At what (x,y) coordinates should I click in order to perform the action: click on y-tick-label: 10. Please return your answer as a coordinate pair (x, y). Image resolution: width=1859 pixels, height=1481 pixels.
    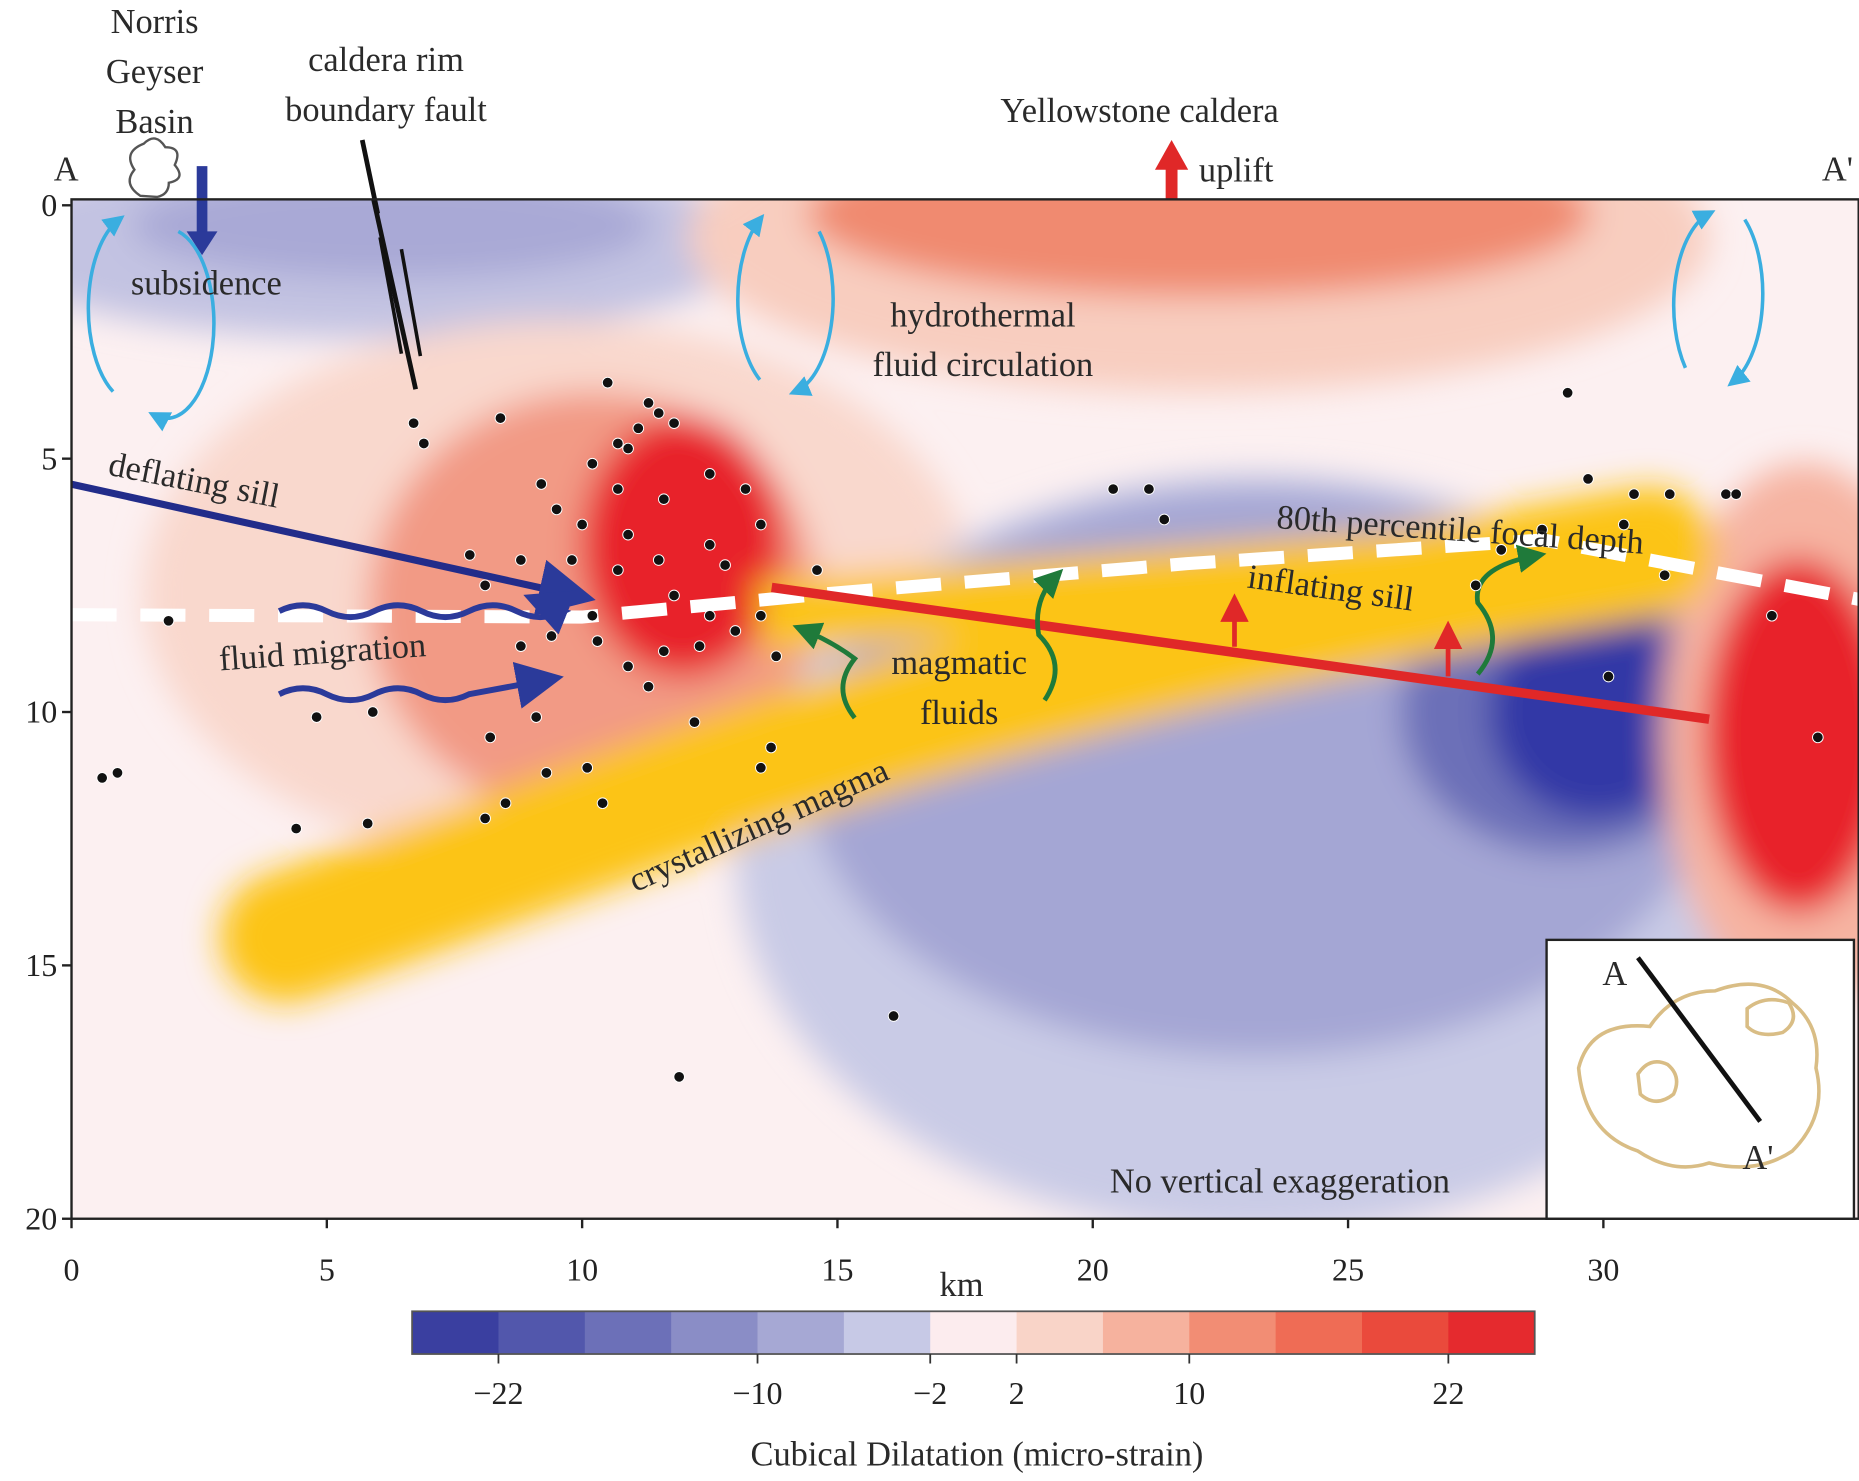
    Looking at the image, I should click on (41, 712).